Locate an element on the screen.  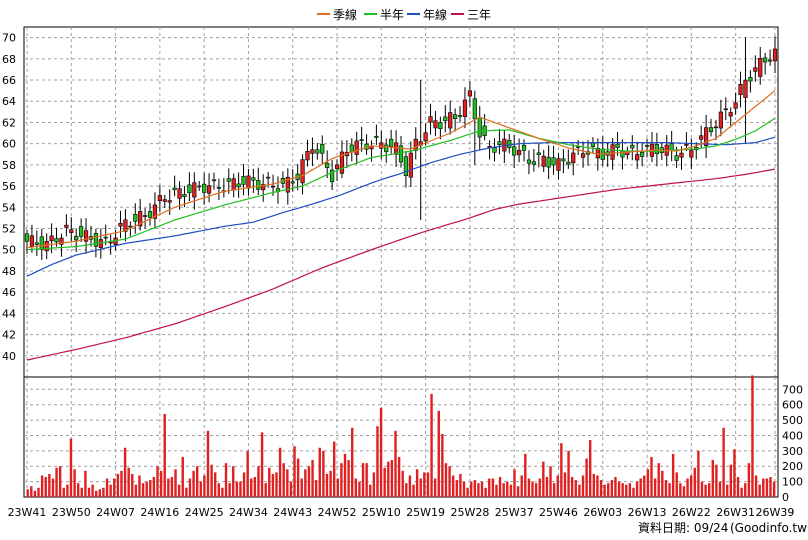
x-tick-label: 26W22 is located at coordinates (691, 512).